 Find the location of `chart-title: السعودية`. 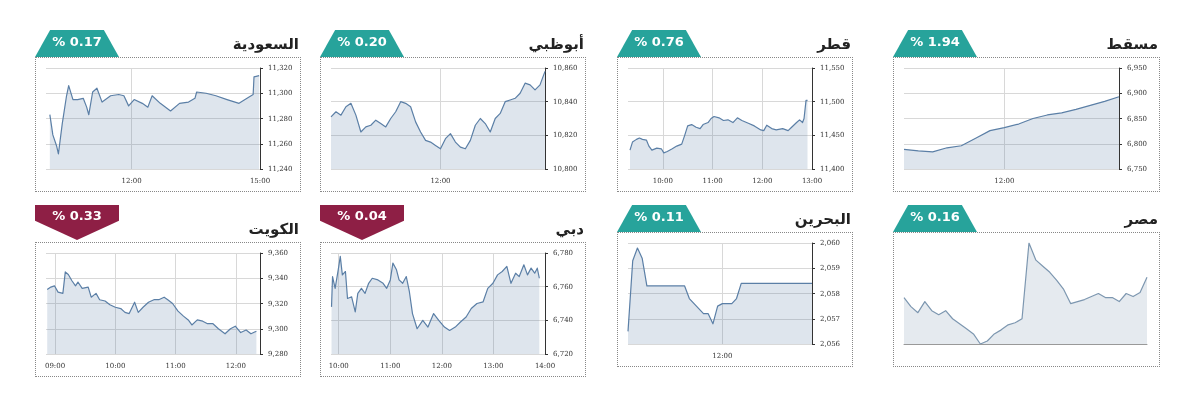

chart-title: السعودية is located at coordinates (265, 44).